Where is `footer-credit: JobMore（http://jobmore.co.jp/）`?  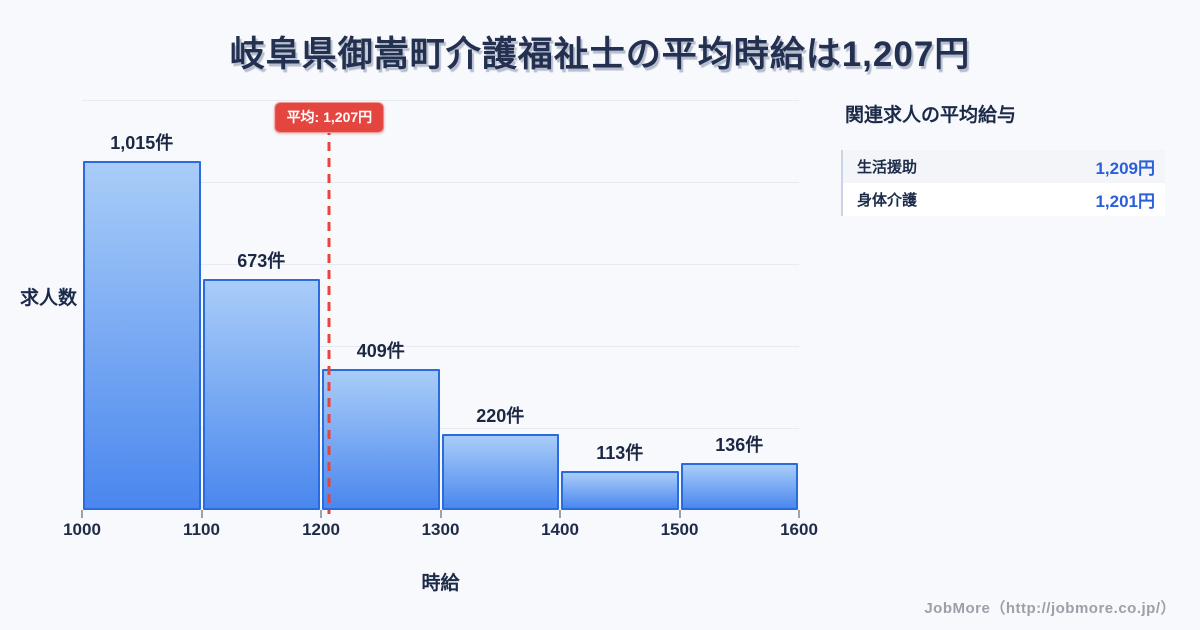 footer-credit: JobMore（http://jobmore.co.jp/） is located at coordinates (1050, 608).